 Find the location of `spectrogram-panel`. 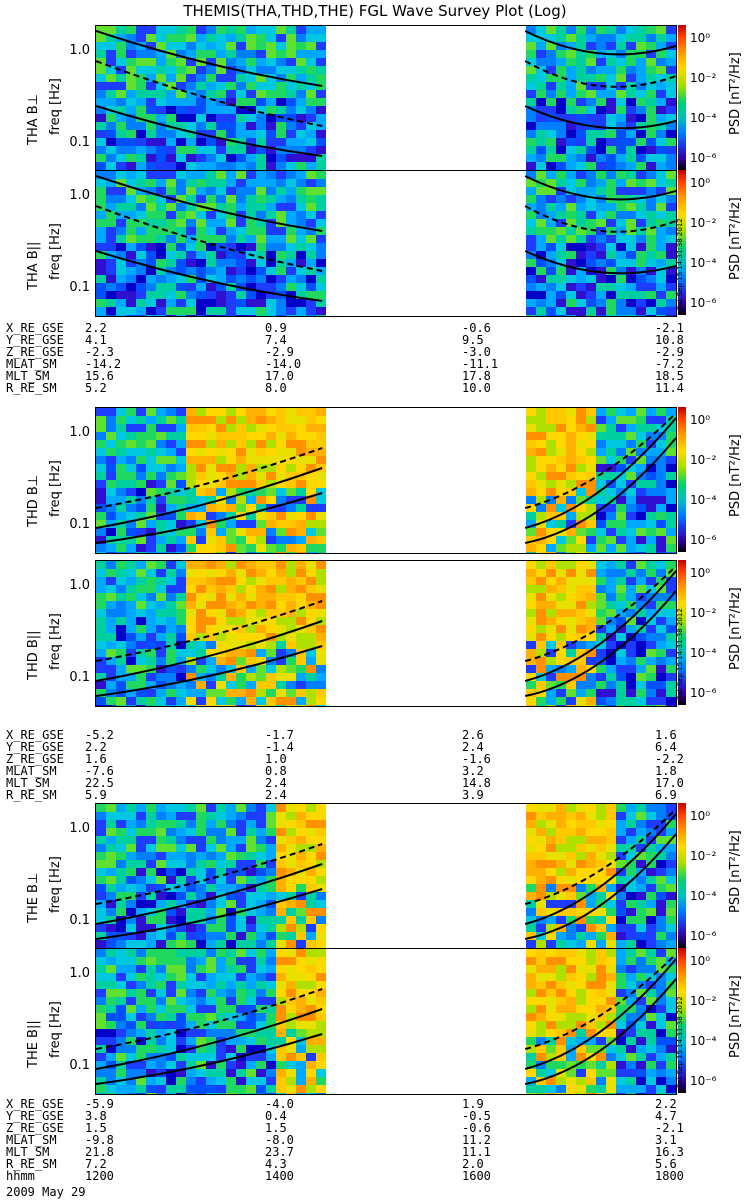

spectrogram-panel is located at coordinates (386, 243).